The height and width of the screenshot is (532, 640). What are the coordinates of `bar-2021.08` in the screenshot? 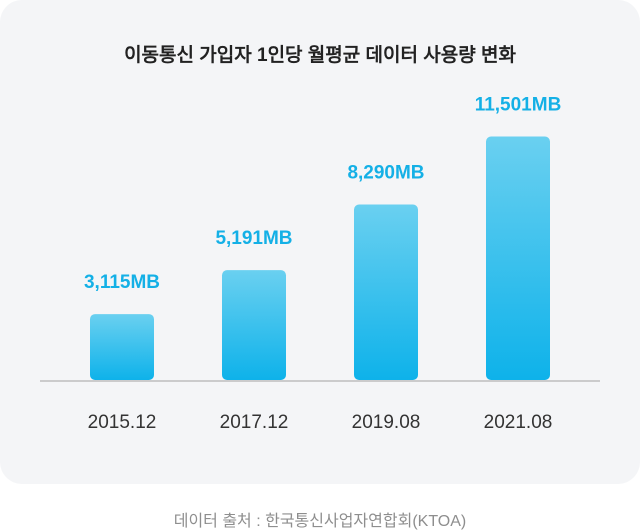 It's located at (518, 258).